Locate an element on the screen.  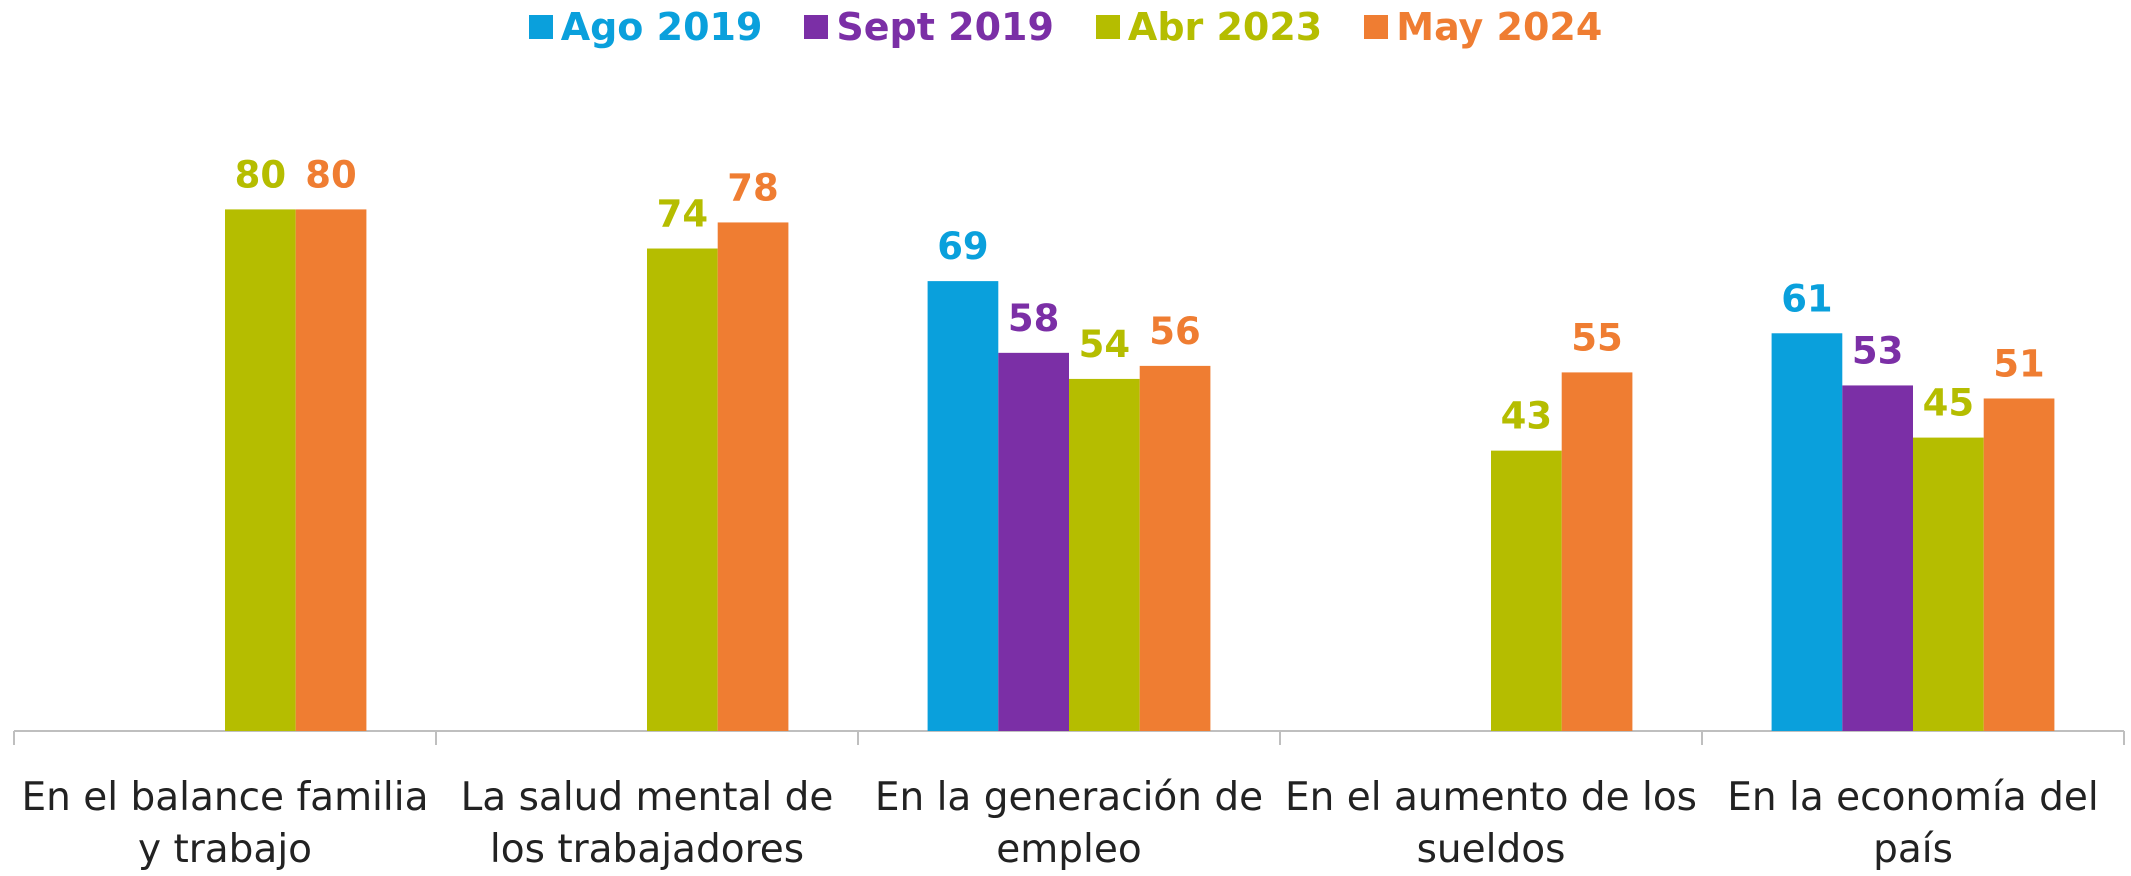
x-tick-label: En el aumento de los sueldos is located at coordinates (1490, 823).